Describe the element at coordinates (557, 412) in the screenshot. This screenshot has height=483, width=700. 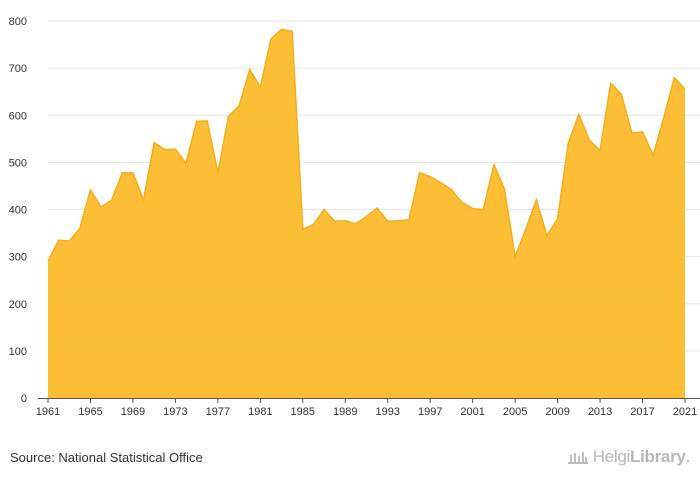
I see `x-tick-label-2009: 2009` at that location.